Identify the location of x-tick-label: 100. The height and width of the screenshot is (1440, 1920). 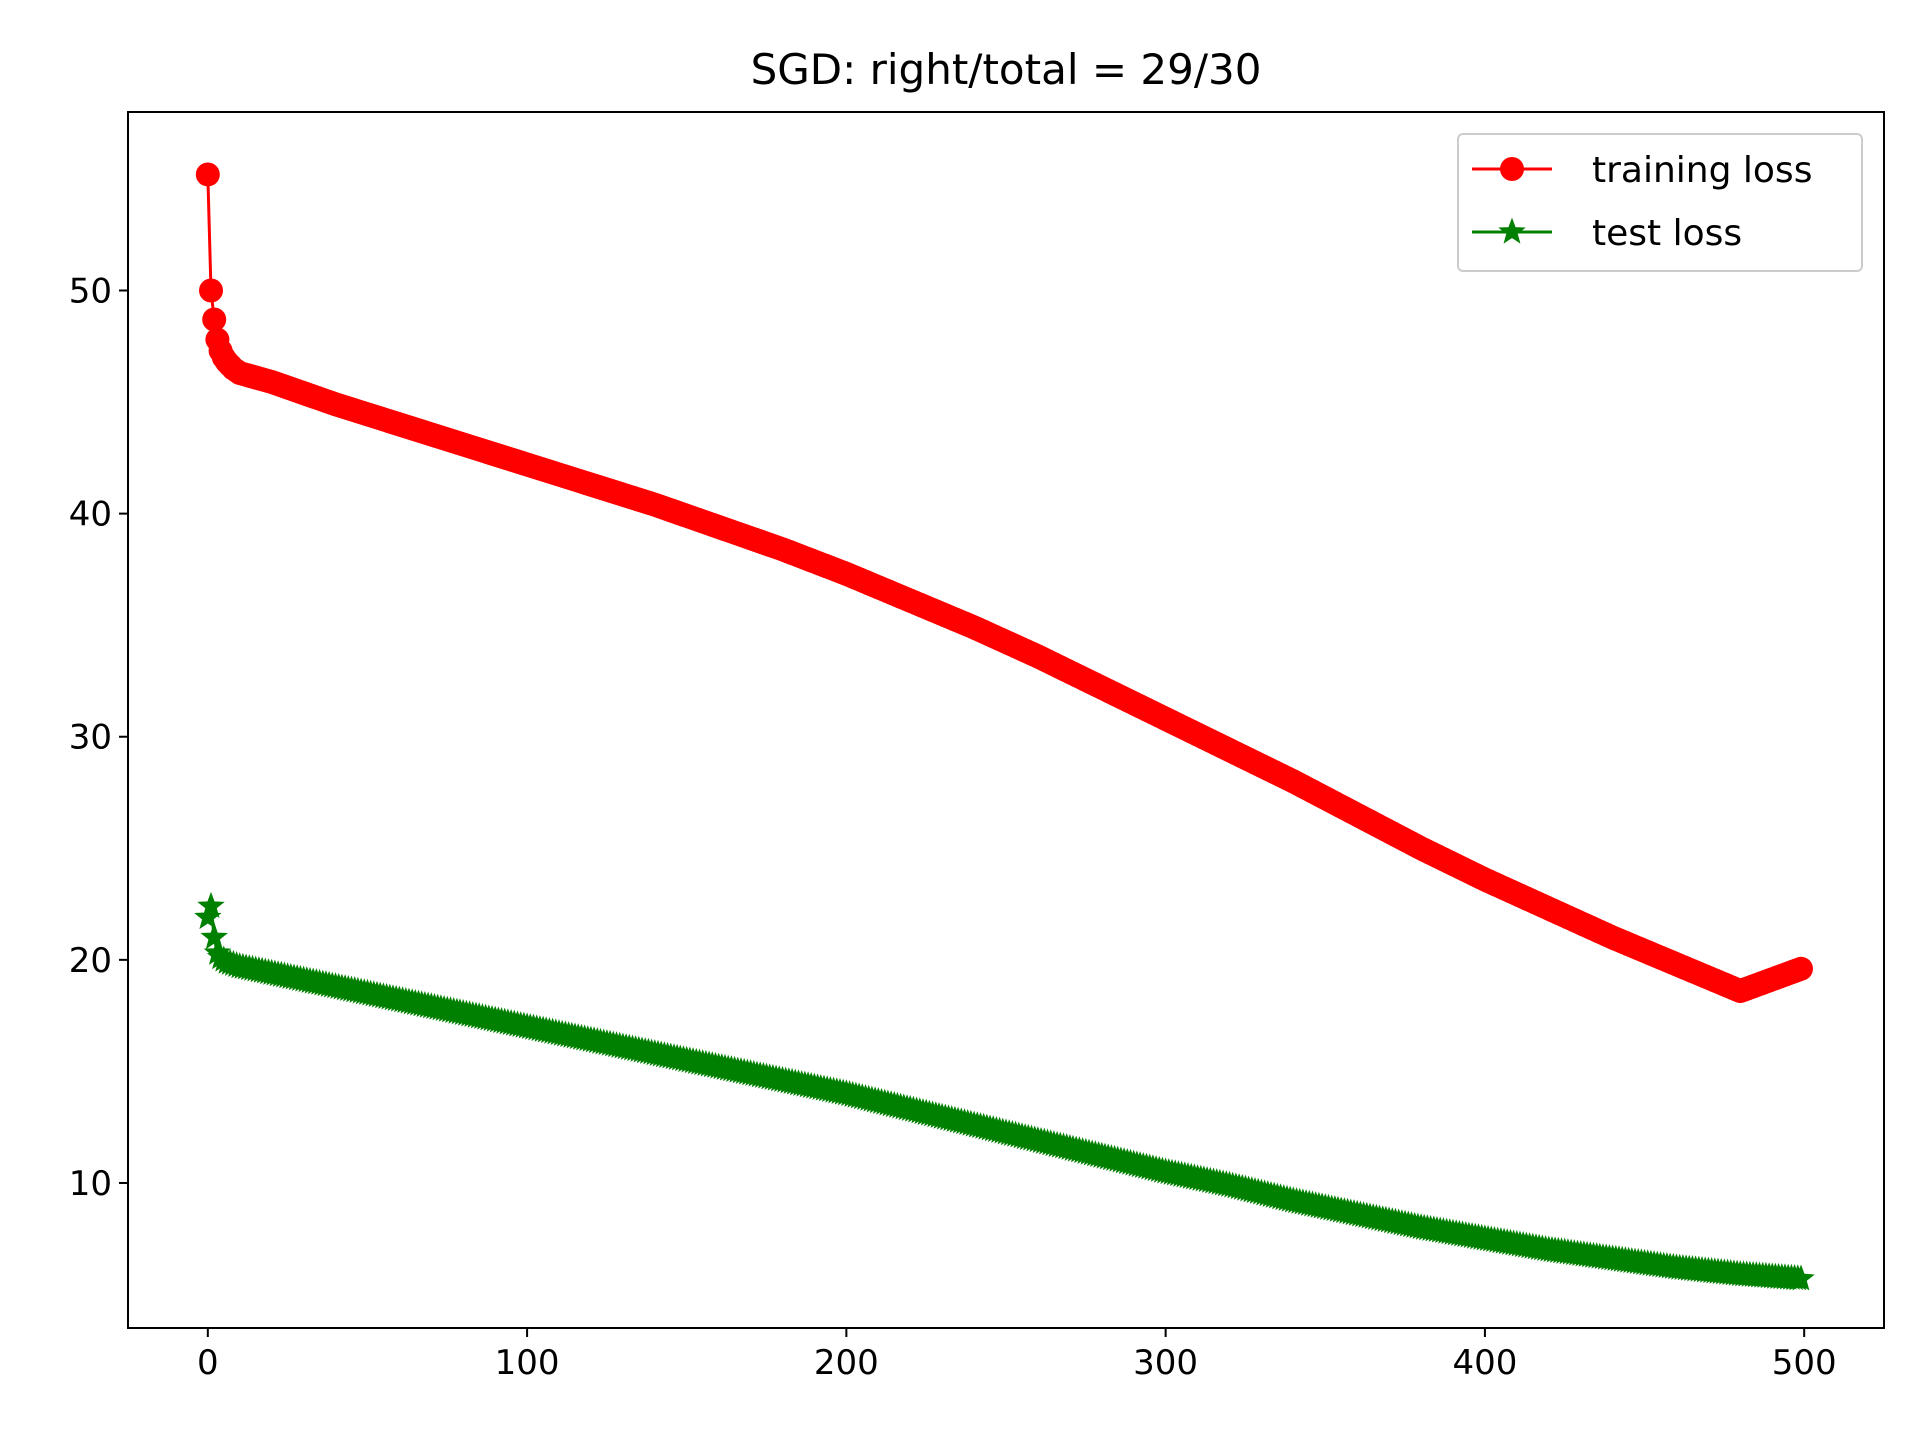
(527, 1363).